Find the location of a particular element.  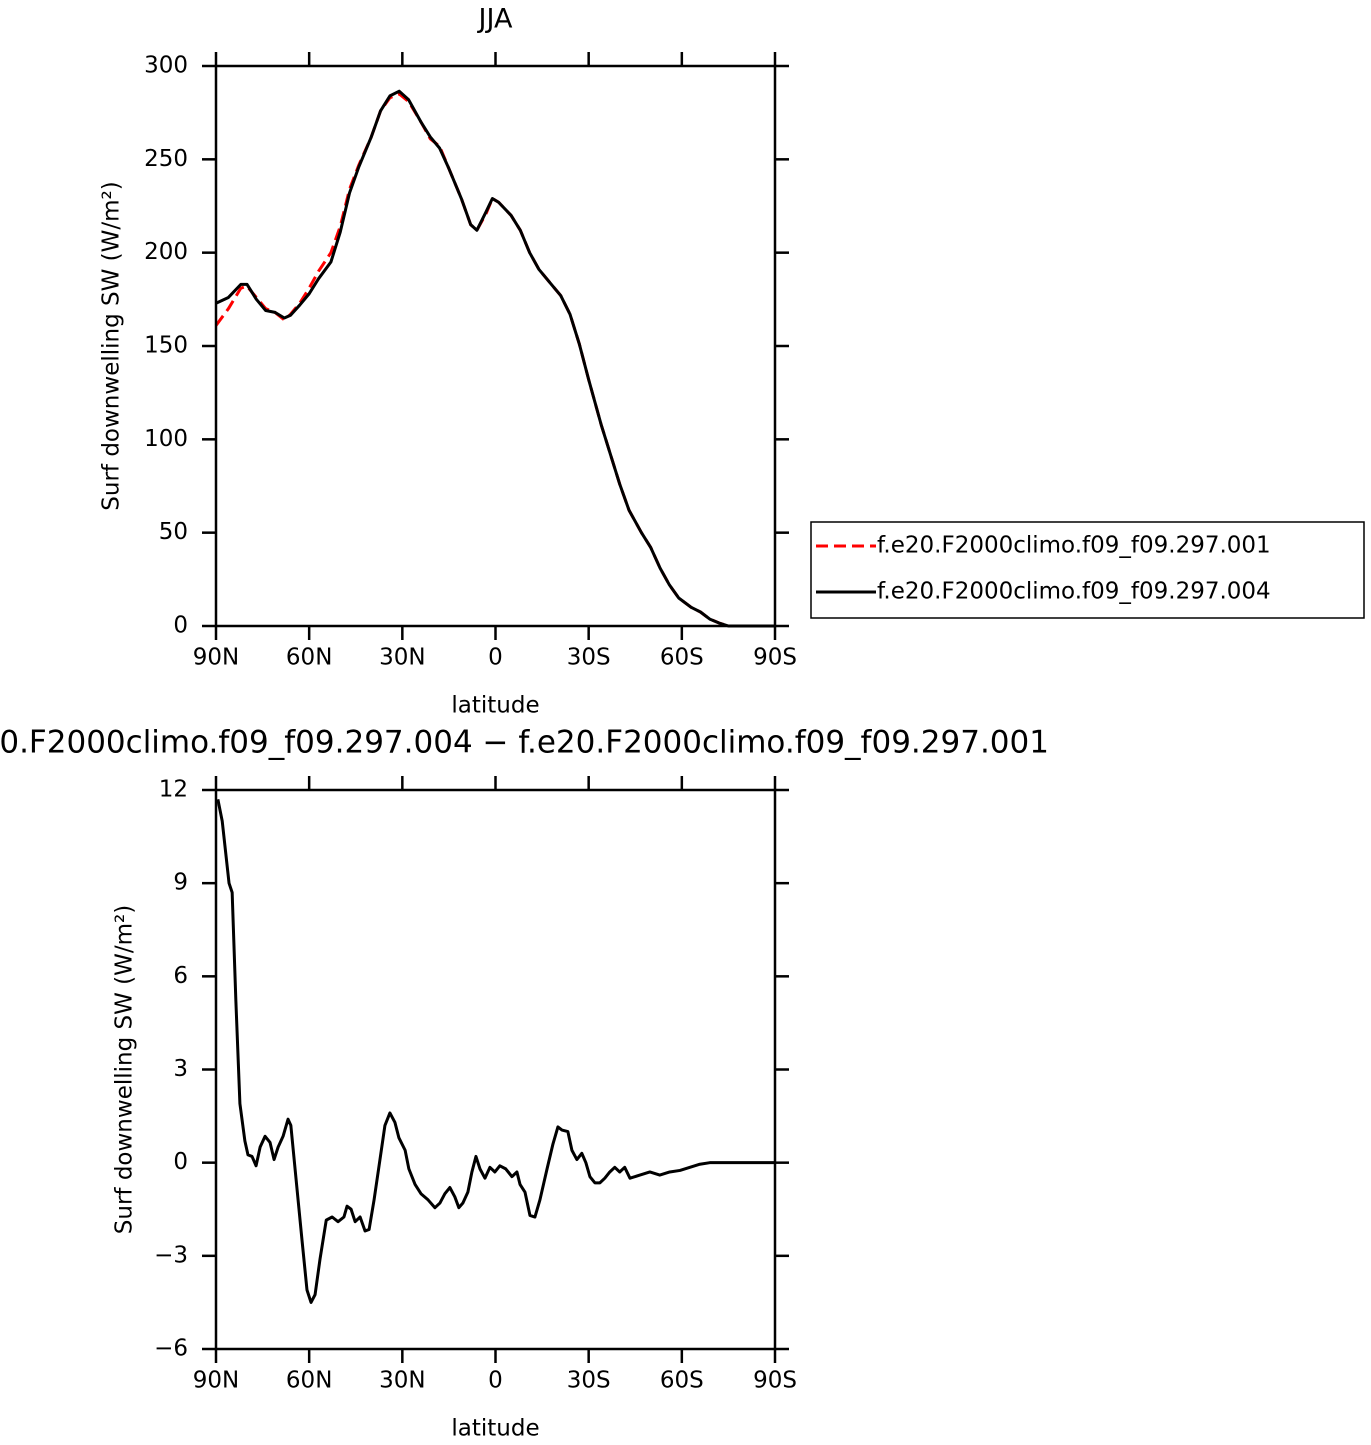

chart-title: JJA is located at coordinates (495, 19).